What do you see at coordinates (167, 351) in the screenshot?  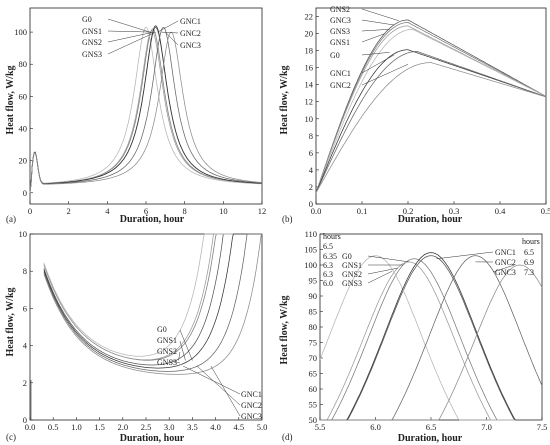 I see `panel-c-series-label: GNS2` at bounding box center [167, 351].